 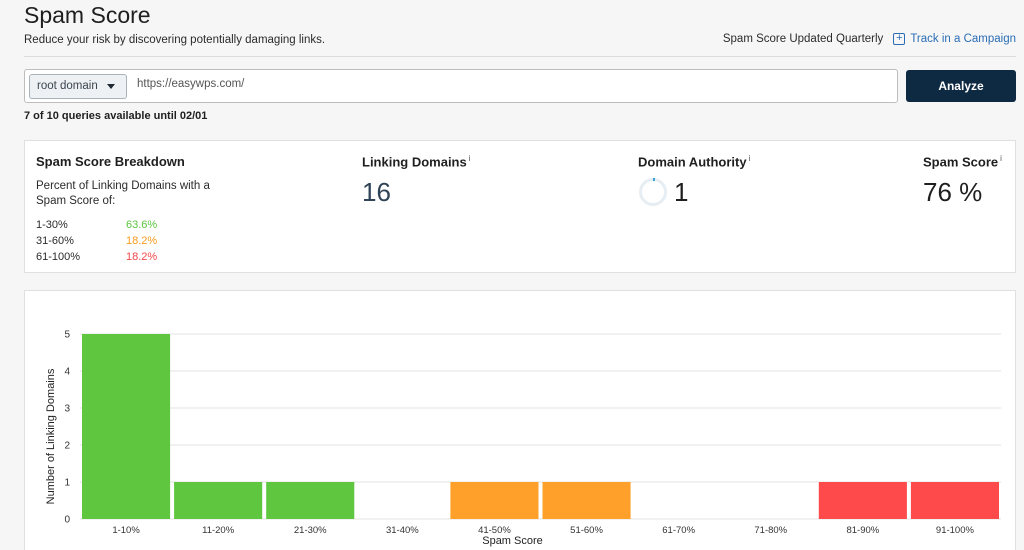 I want to click on scope-dropdown: root domain, so click(x=78, y=86).